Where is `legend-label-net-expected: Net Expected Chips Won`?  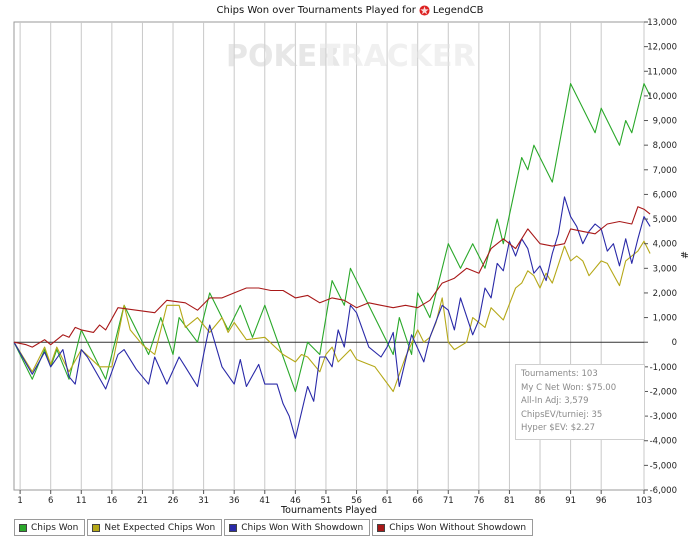 legend-label-net-expected: Net Expected Chips Won is located at coordinates (160, 527).